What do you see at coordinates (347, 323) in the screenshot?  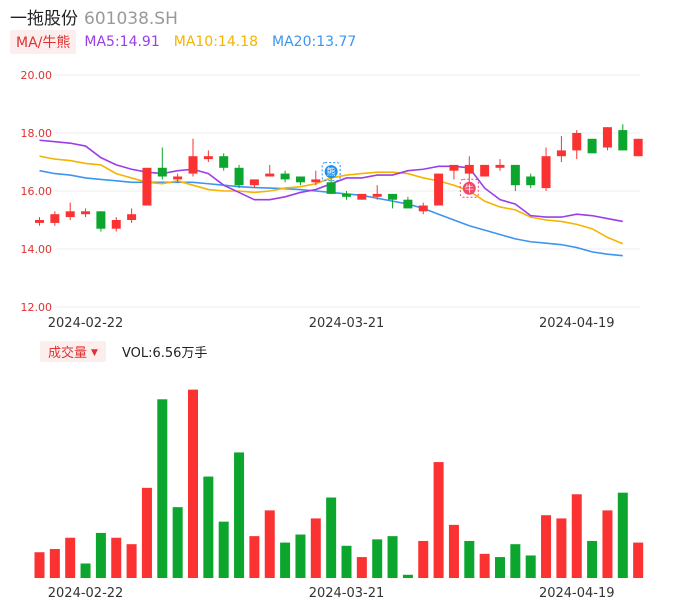 I see `x-tick-label: 2024-03-21` at bounding box center [347, 323].